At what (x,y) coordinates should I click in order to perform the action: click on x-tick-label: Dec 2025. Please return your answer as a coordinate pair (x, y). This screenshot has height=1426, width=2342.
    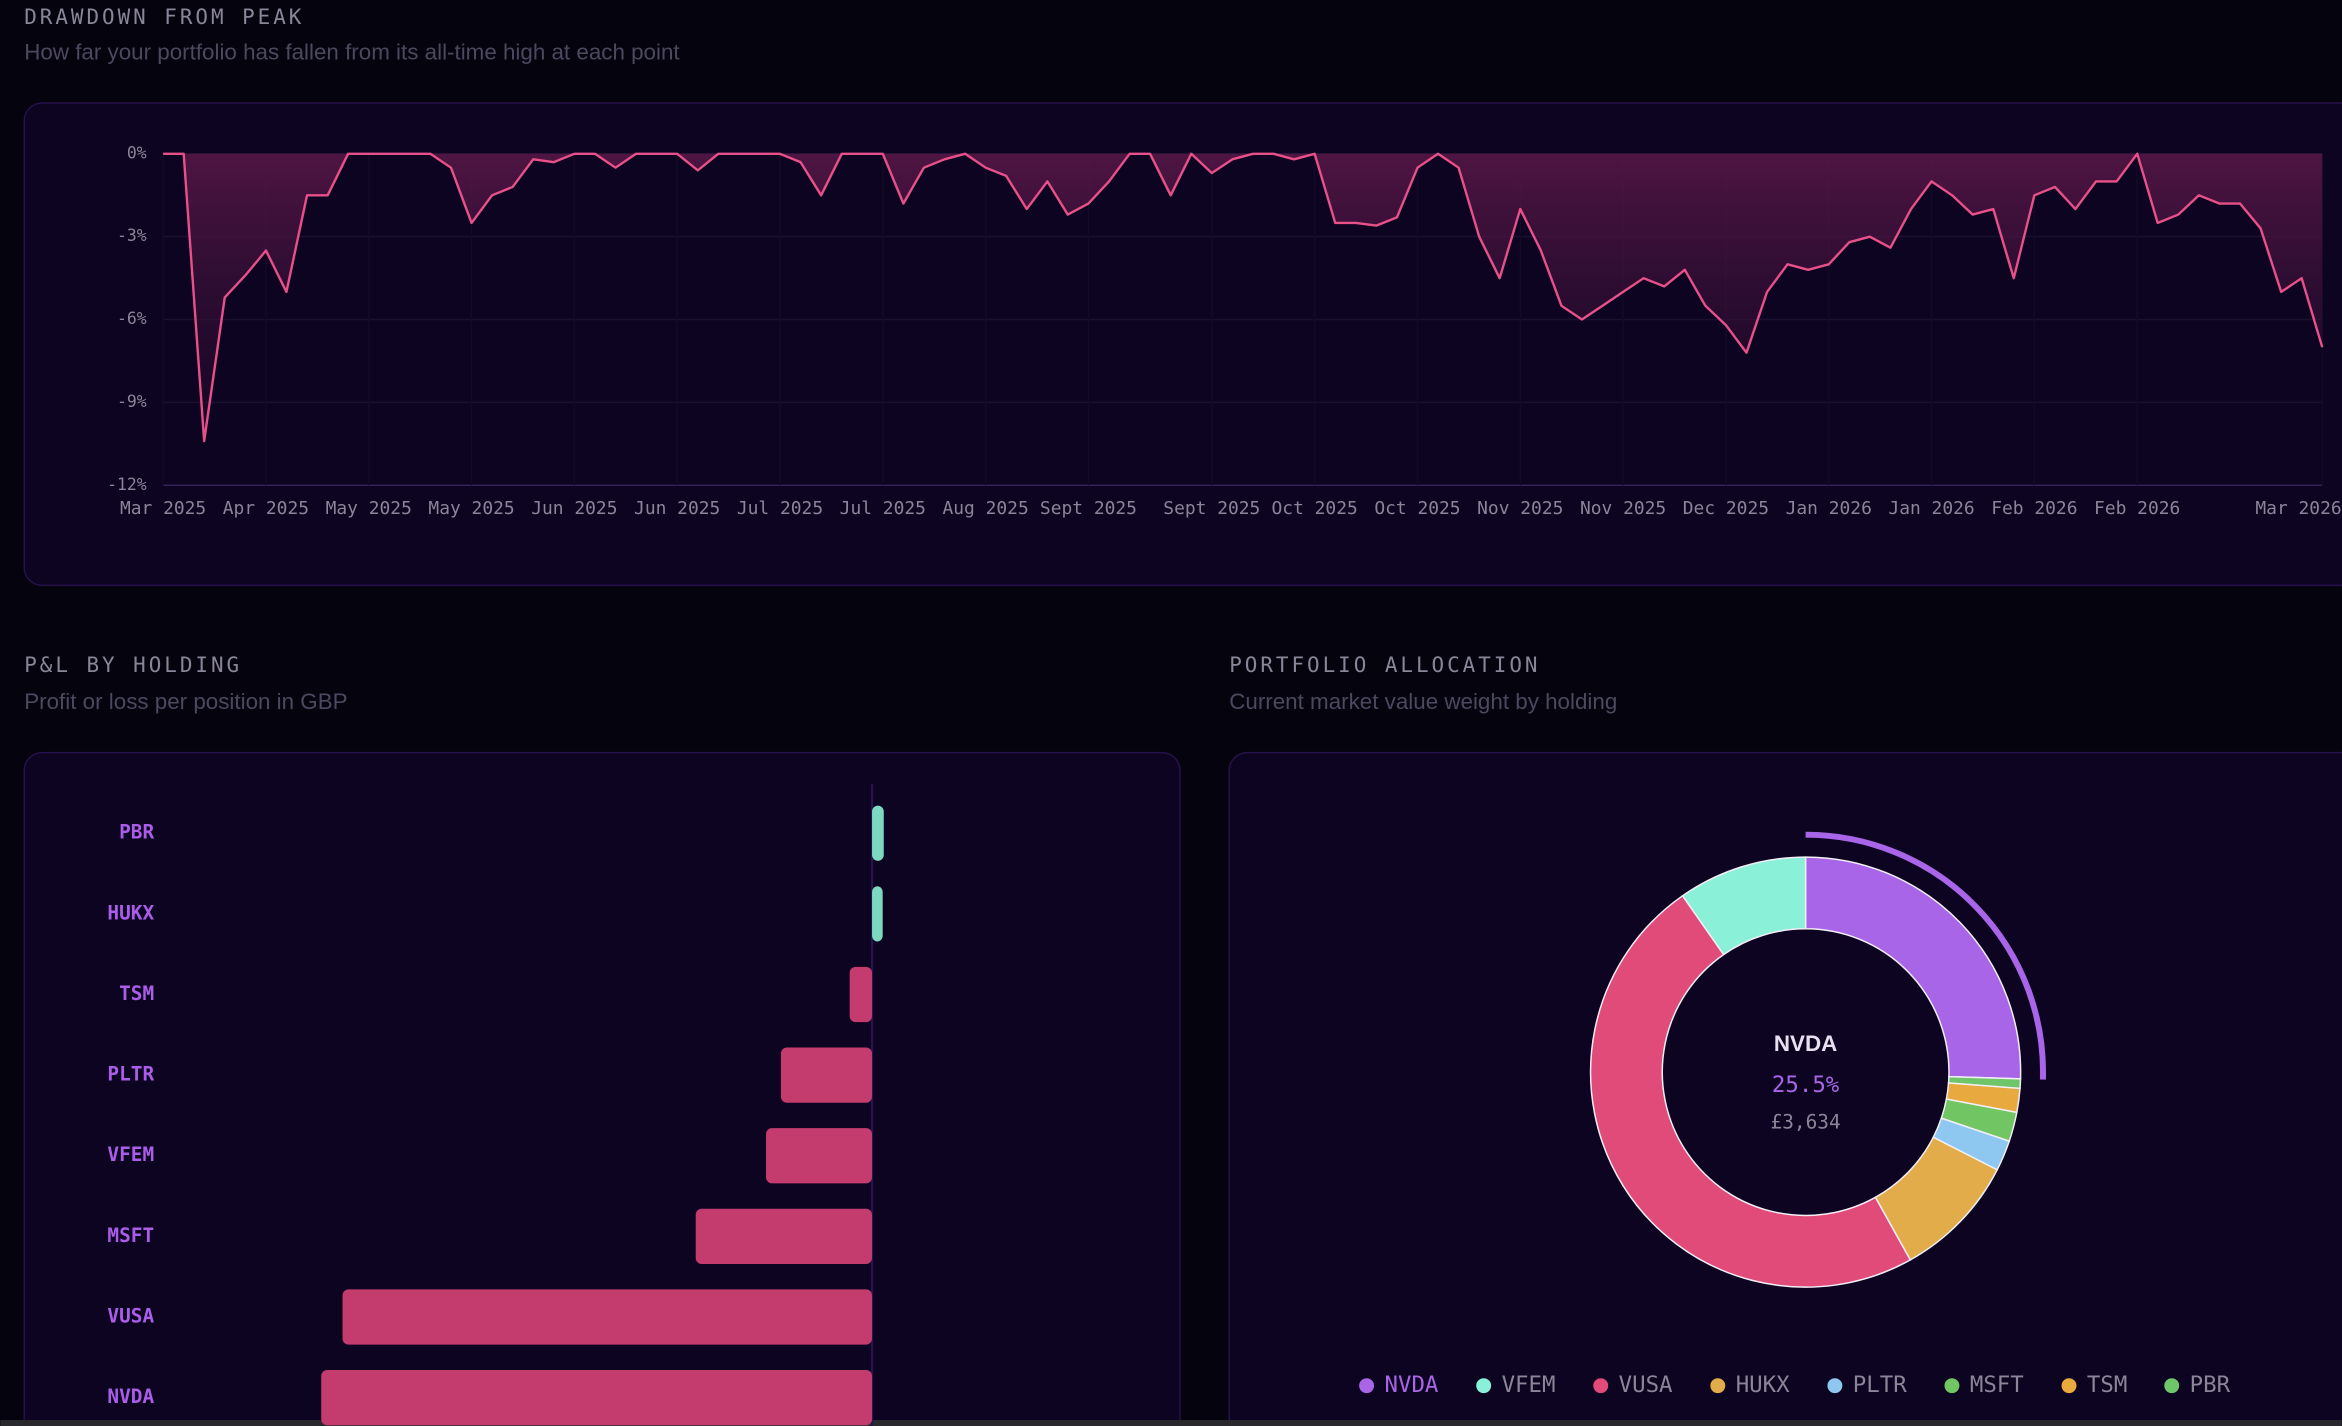
    Looking at the image, I should click on (1726, 508).